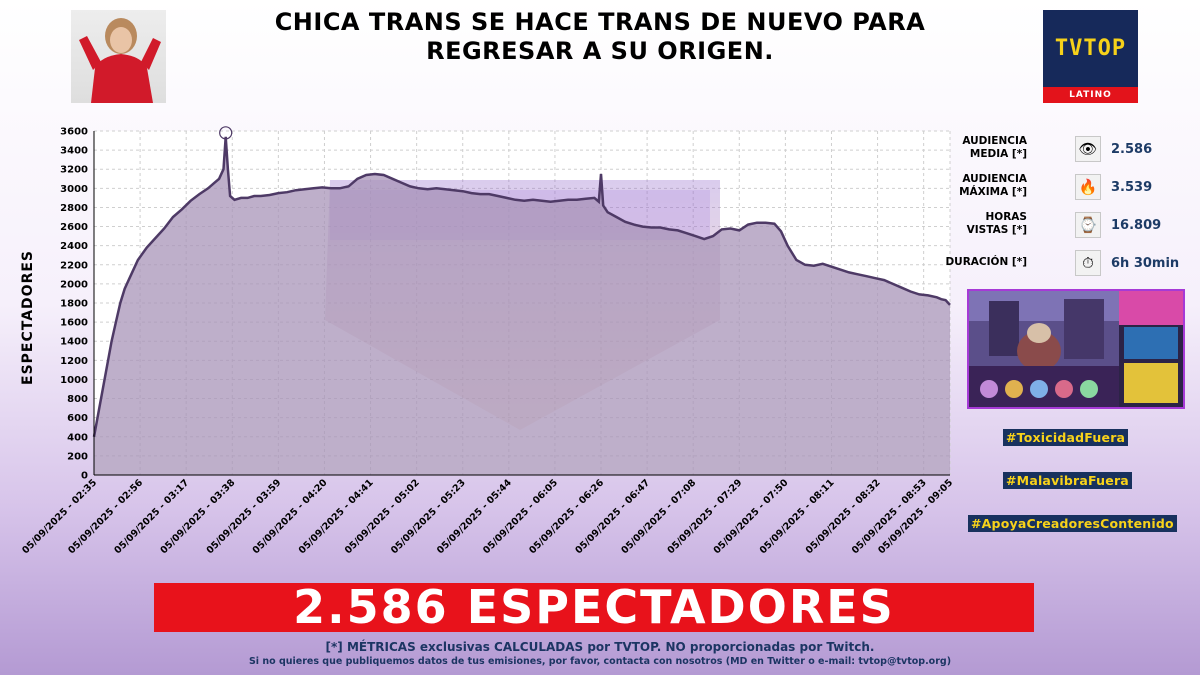 Image resolution: width=1200 pixels, height=675 pixels. I want to click on stat-label: AUDIENCIA MEDIA [*], so click(977, 148).